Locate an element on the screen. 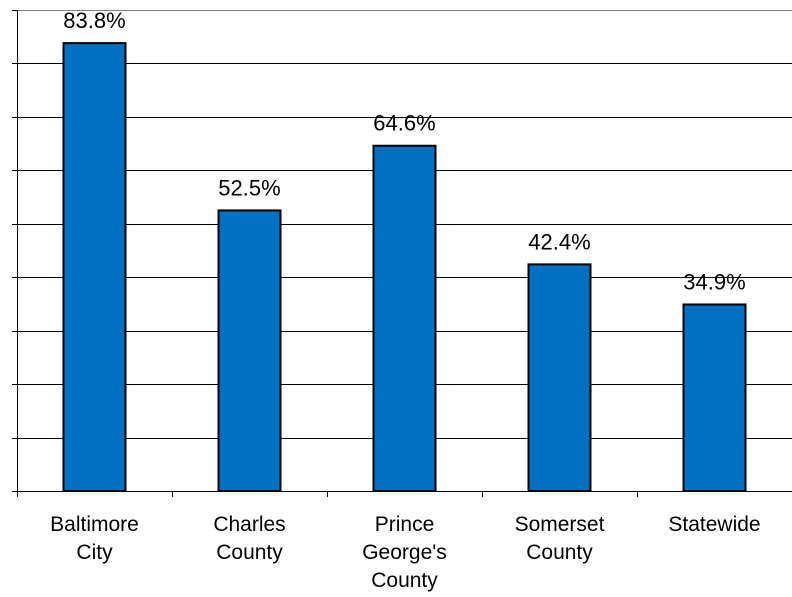  x-tick-label: Somerset County is located at coordinates (560, 538).